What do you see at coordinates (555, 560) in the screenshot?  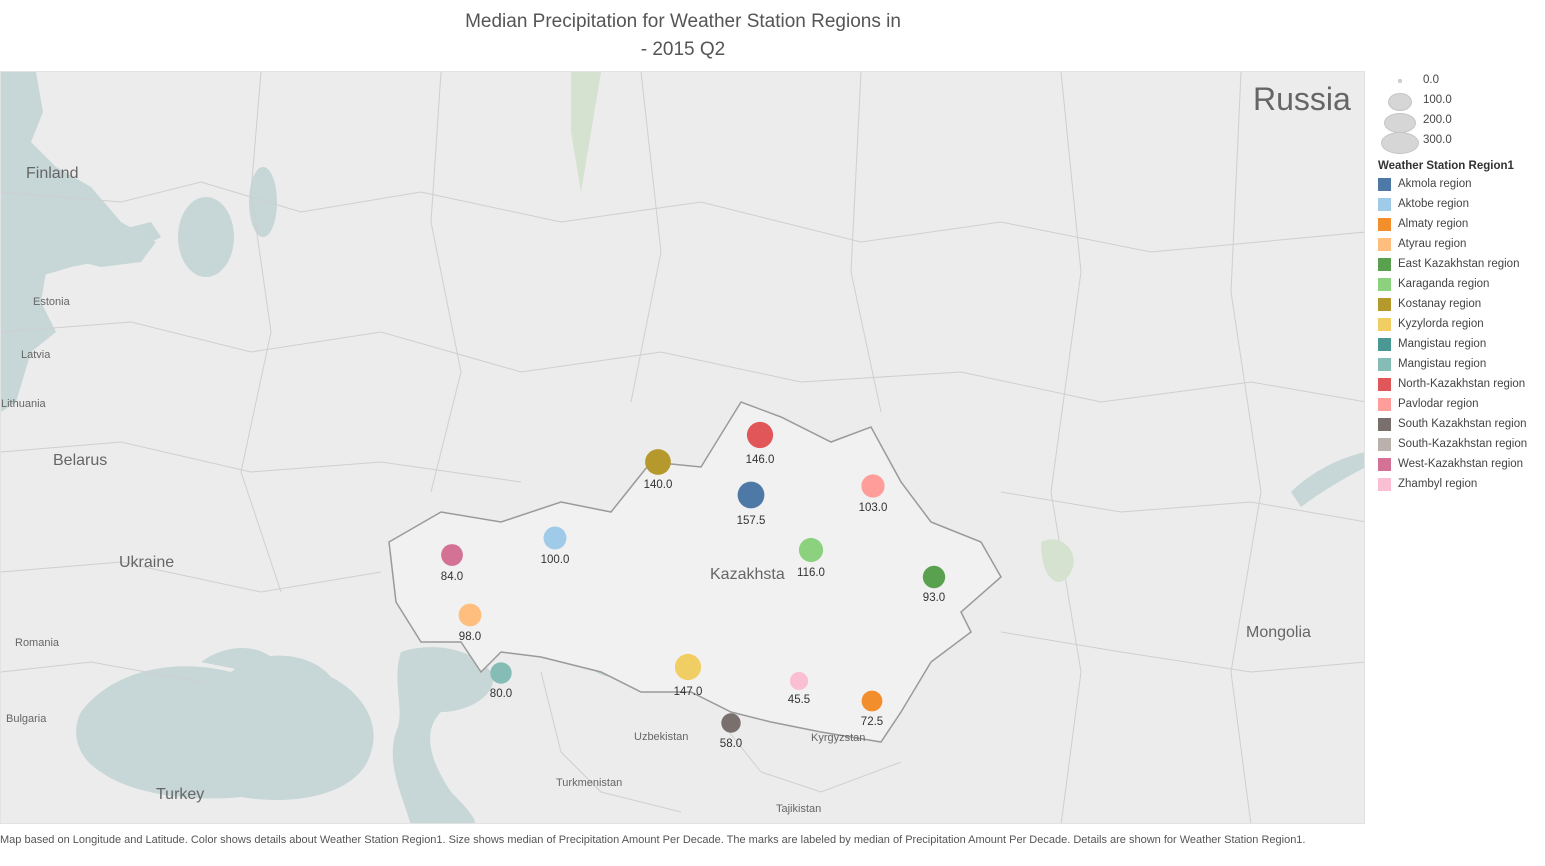 I see `marker-label: 100.0` at bounding box center [555, 560].